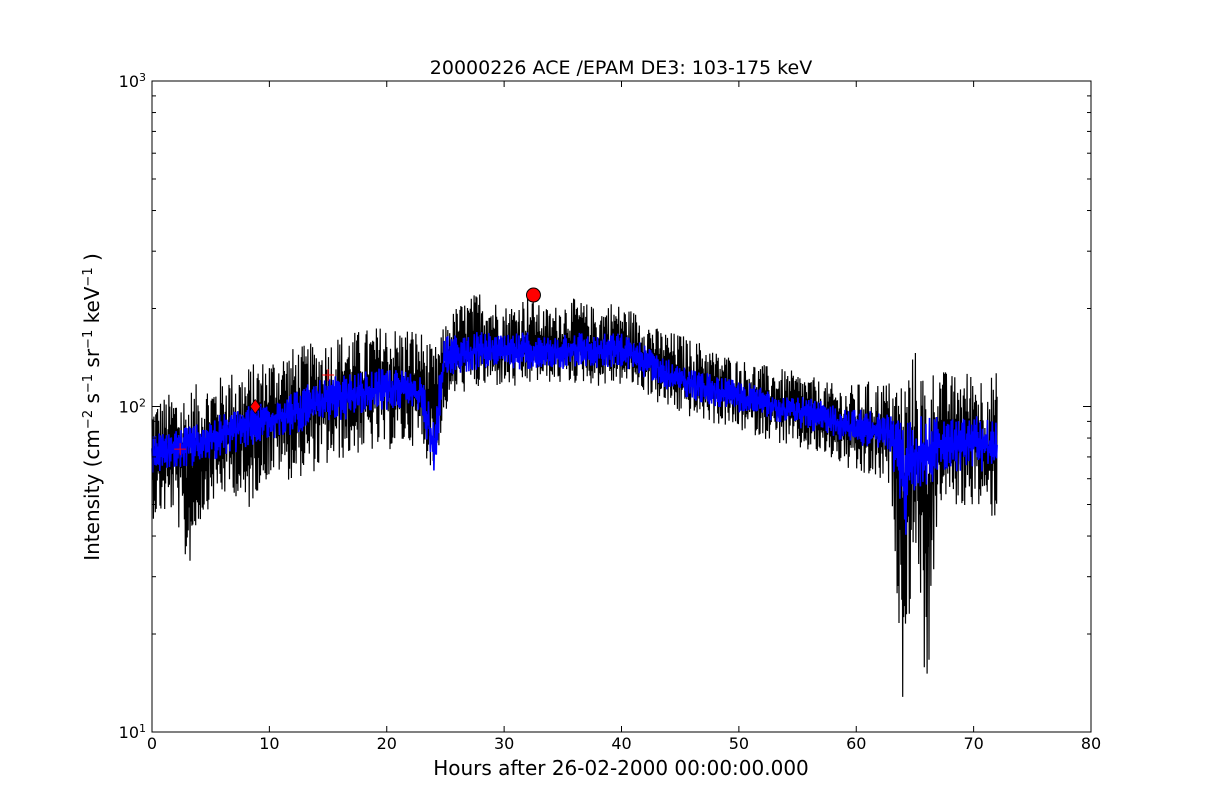 This screenshot has height=812, width=1212. I want to click on x-tick-label: 70, so click(973, 743).